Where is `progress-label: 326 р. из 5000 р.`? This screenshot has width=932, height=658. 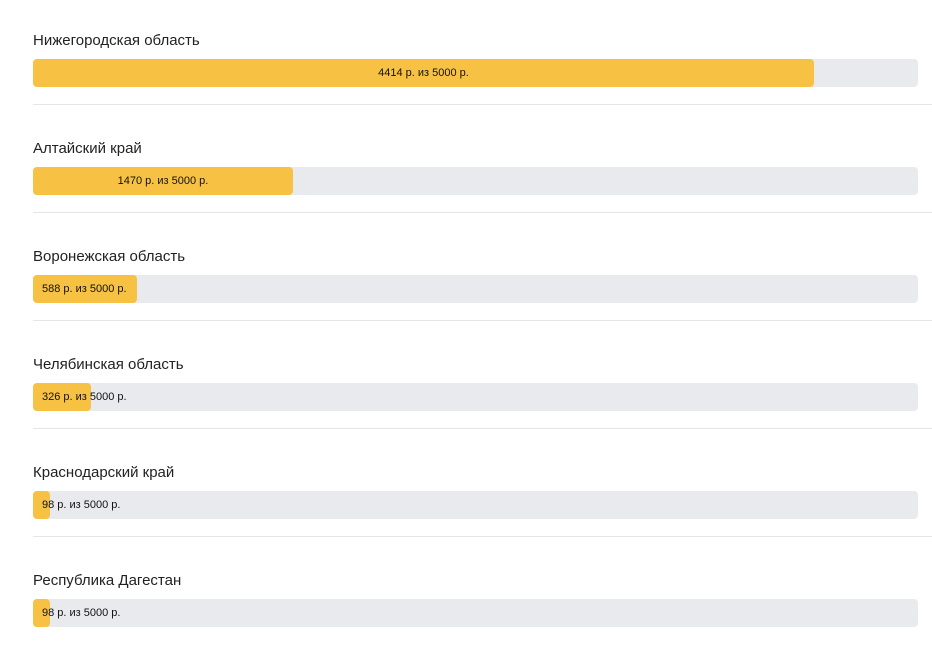
progress-label: 326 р. из 5000 р. is located at coordinates (84, 397).